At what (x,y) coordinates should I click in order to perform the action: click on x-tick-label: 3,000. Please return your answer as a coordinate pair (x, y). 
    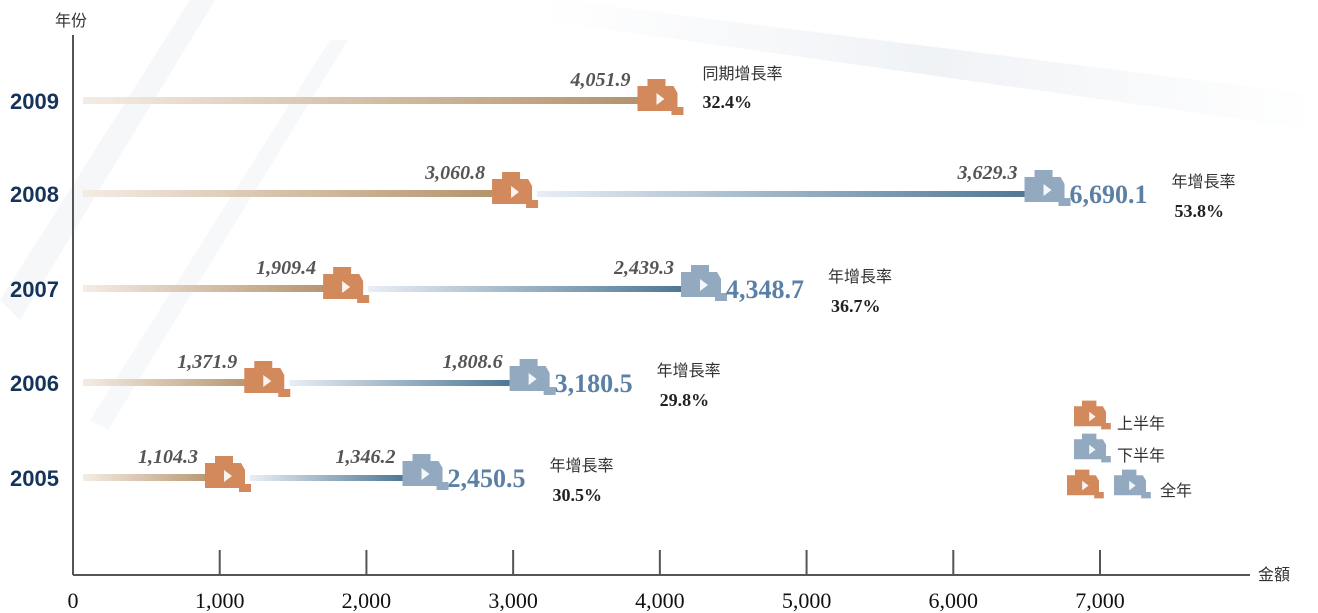
    Looking at the image, I should click on (513, 600).